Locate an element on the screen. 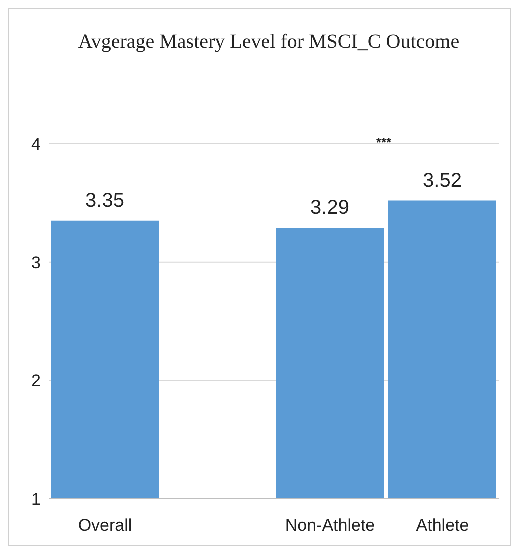 The width and height of the screenshot is (517, 552). data-label: 3.29 is located at coordinates (330, 208).